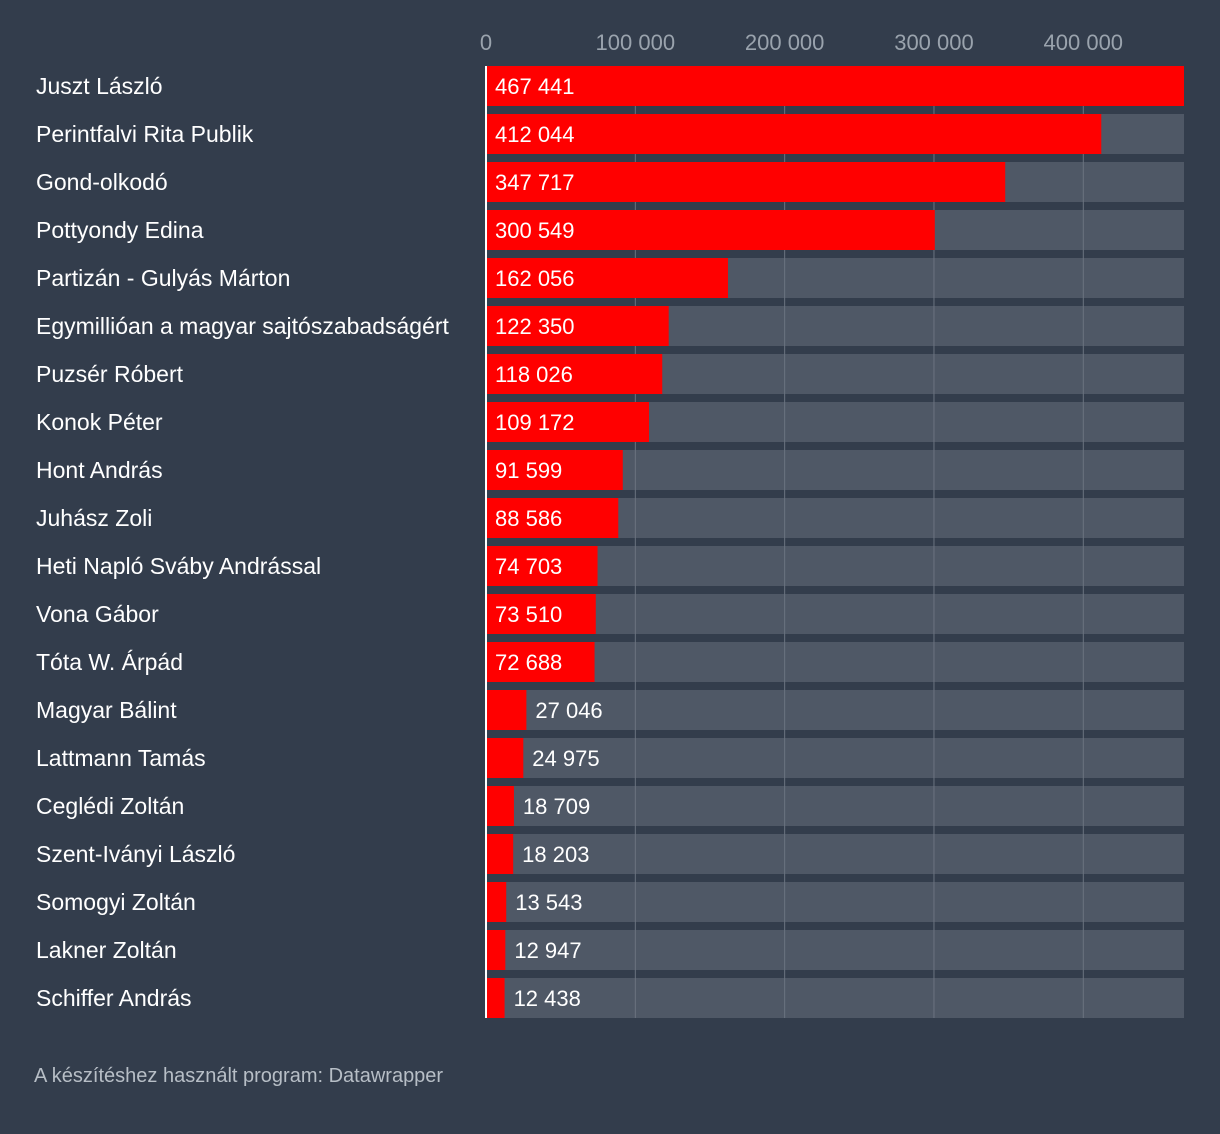 Image resolution: width=1220 pixels, height=1134 pixels. Describe the element at coordinates (243, 326) in the screenshot. I see `category-label: Egymillióan a magyar sajtószabadságért` at that location.